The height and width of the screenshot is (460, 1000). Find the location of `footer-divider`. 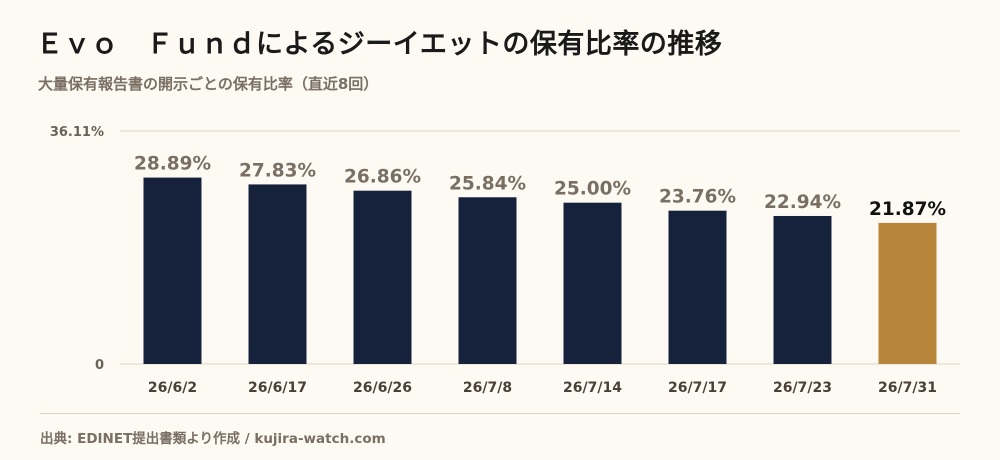

footer-divider is located at coordinates (500, 413).